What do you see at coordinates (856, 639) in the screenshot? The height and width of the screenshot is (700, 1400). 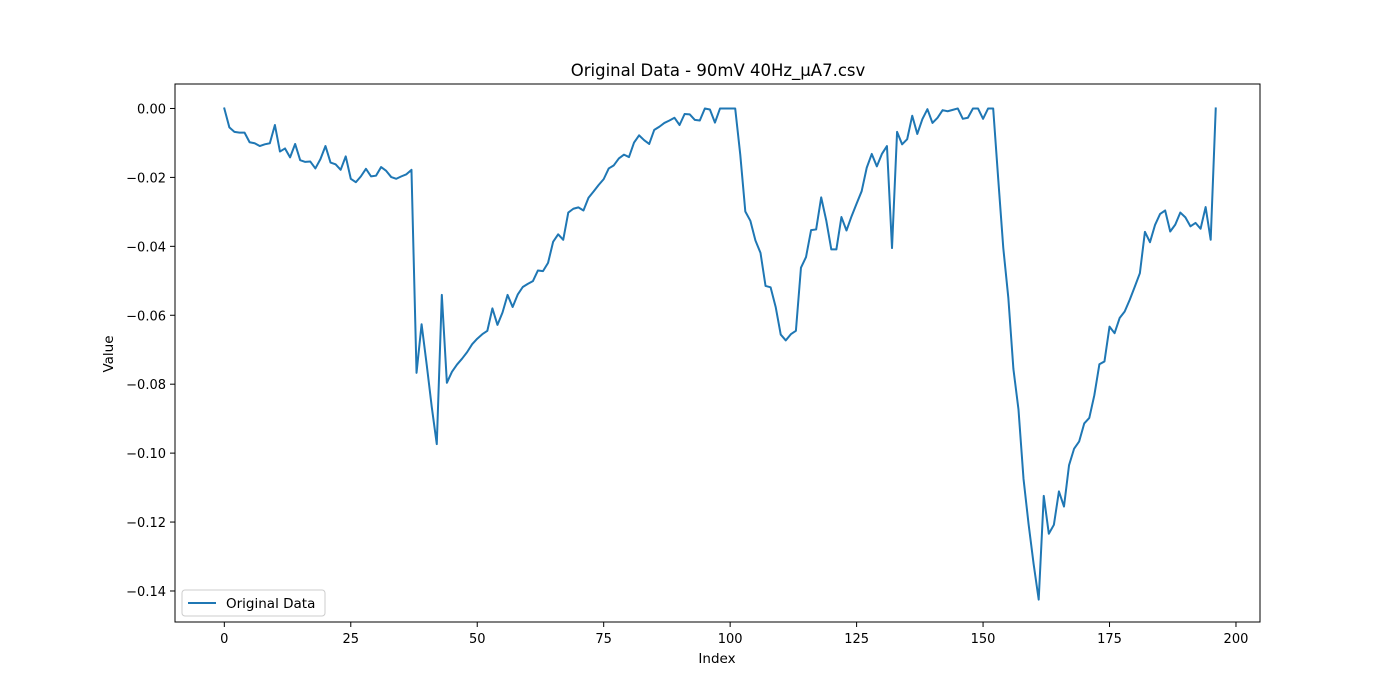 I see `x-tick-label: 125` at bounding box center [856, 639].